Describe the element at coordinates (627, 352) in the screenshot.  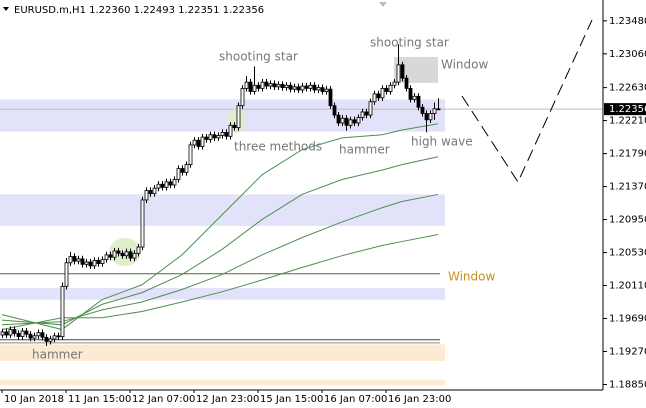
I see `y-tick-label: 1.19270` at that location.